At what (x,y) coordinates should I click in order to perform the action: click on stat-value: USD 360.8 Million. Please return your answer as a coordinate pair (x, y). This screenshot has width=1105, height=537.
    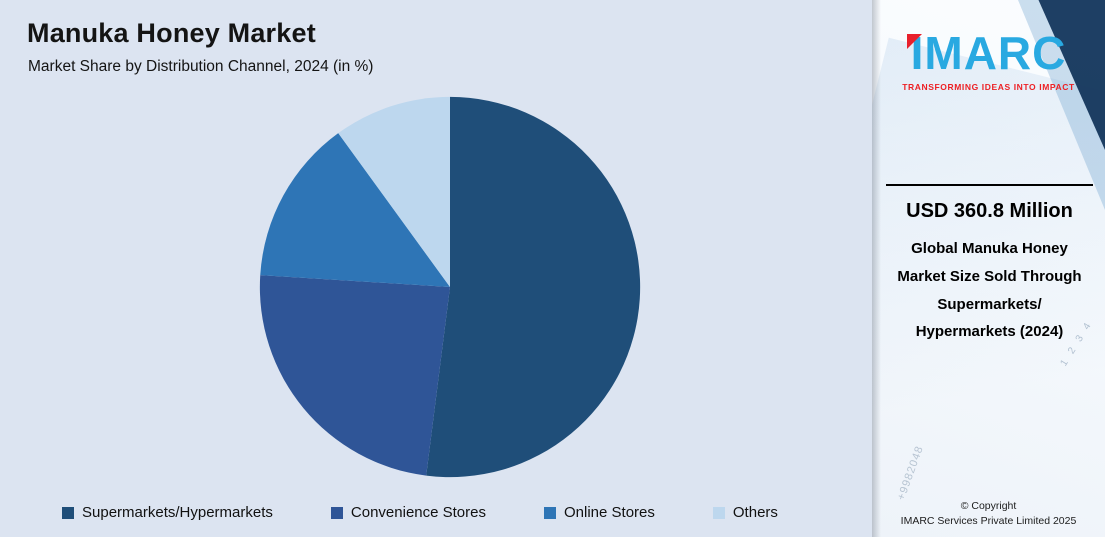
    Looking at the image, I should click on (989, 211).